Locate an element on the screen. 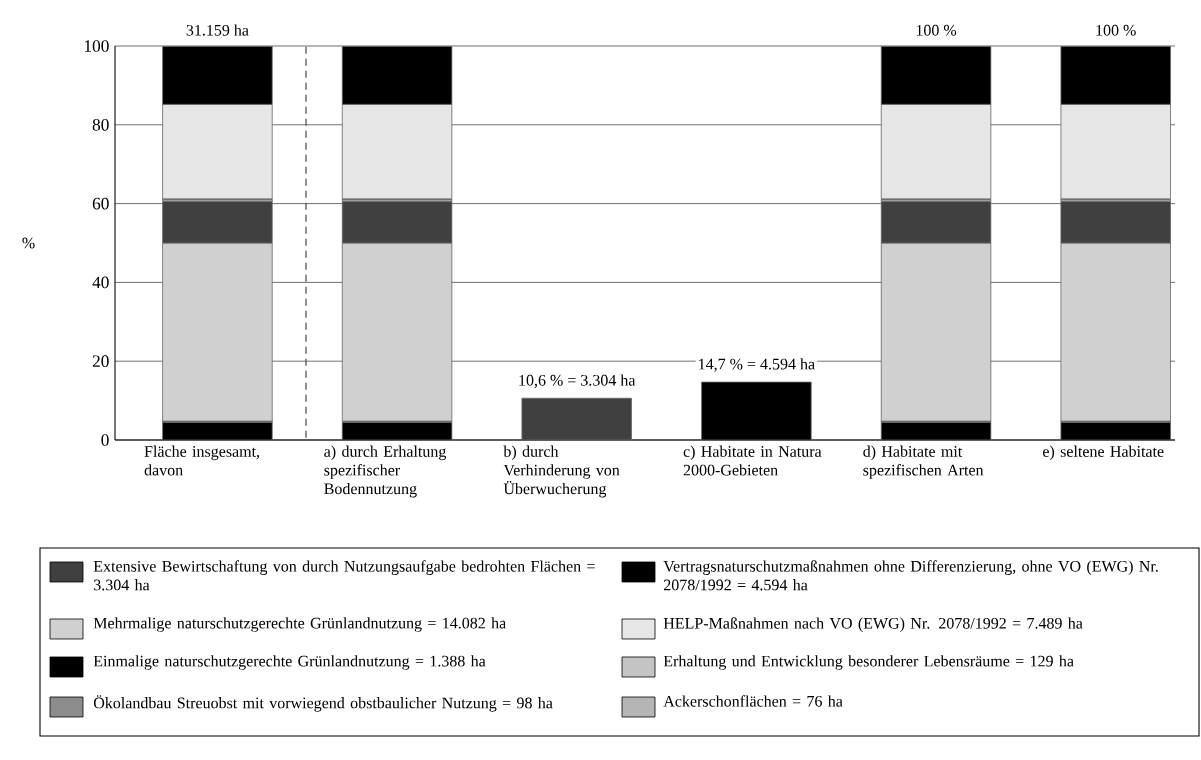 This screenshot has width=1201, height=760. x-tick-label: c) Habitate in Natura 2000-Gebieten is located at coordinates (752, 460).